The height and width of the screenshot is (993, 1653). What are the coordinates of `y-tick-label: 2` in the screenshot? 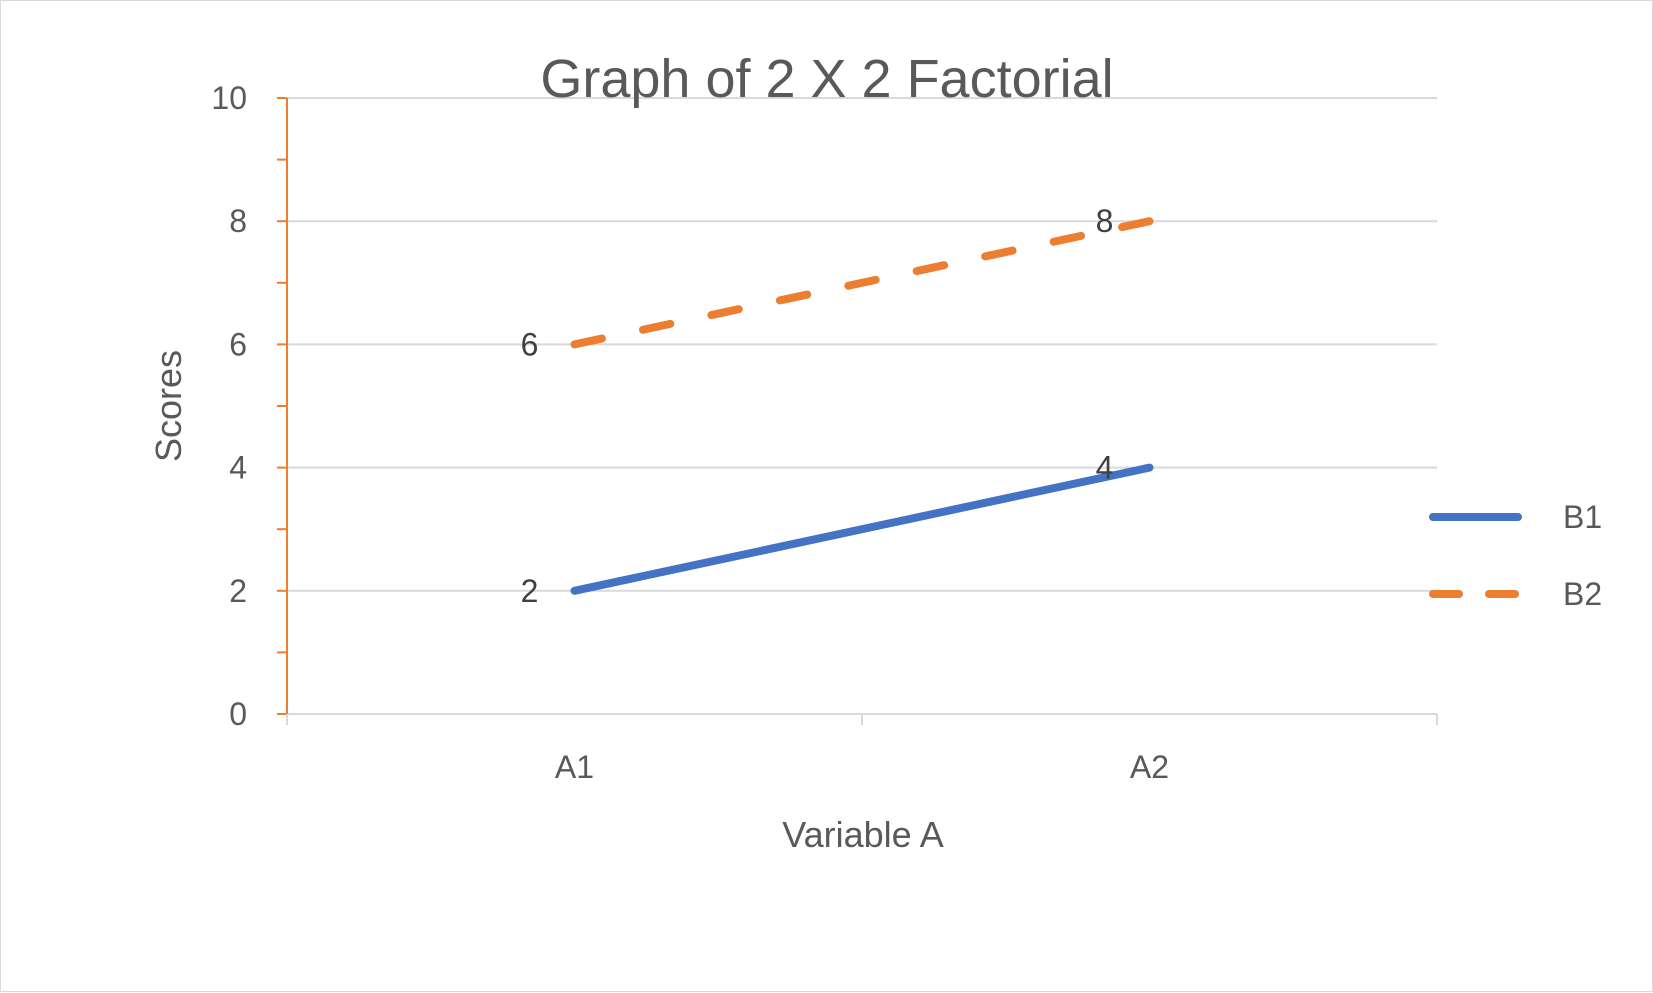 It's located at (238, 591).